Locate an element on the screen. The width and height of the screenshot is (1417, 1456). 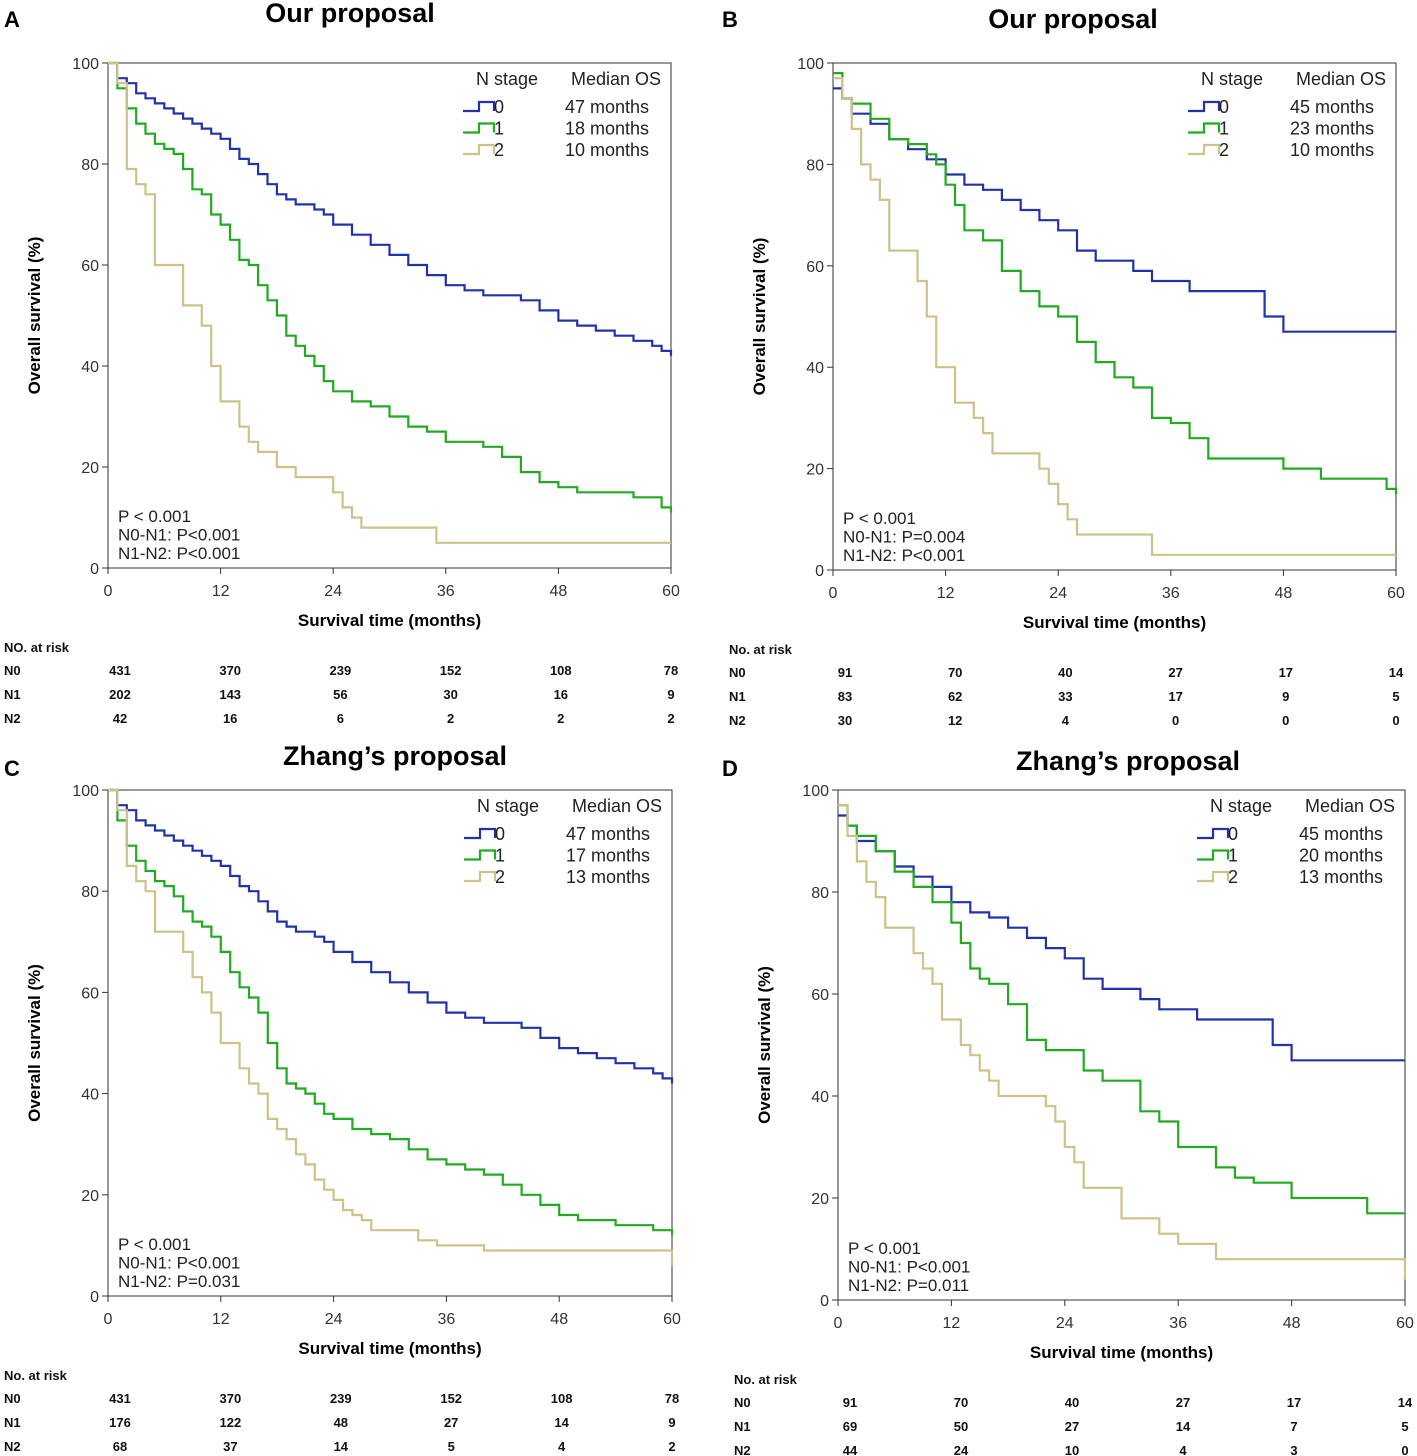
risk-value: 70 is located at coordinates (955, 672).